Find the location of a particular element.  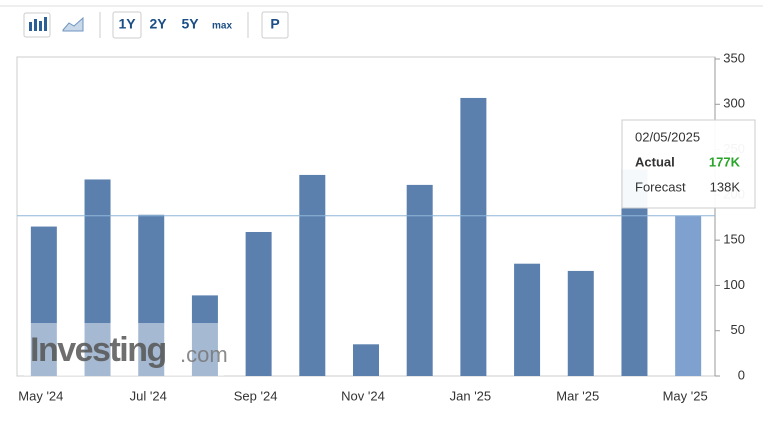

tooltip-forecast-label: Forecast is located at coordinates (660, 186).